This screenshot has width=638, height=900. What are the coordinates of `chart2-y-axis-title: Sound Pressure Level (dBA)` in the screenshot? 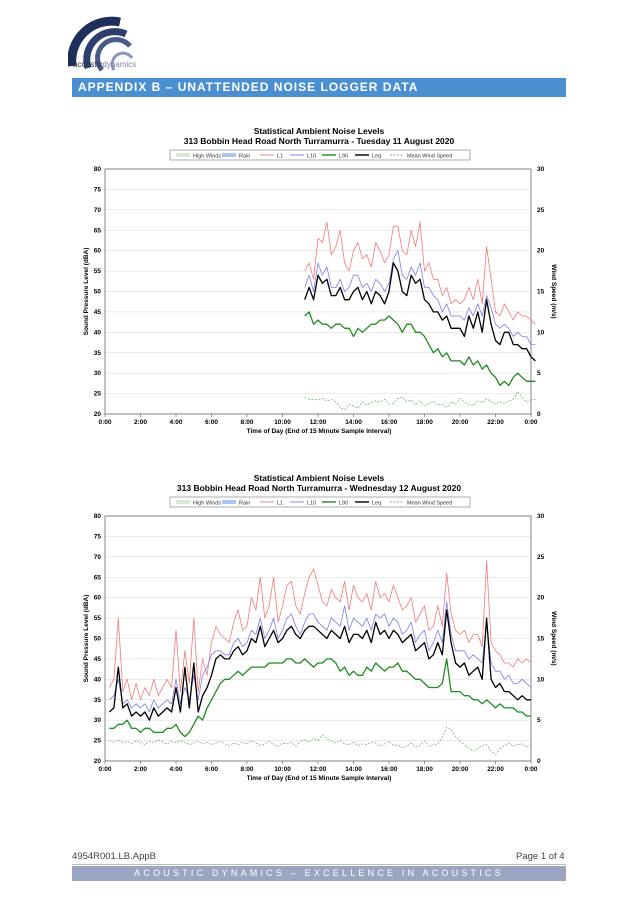 It's located at (86, 639).